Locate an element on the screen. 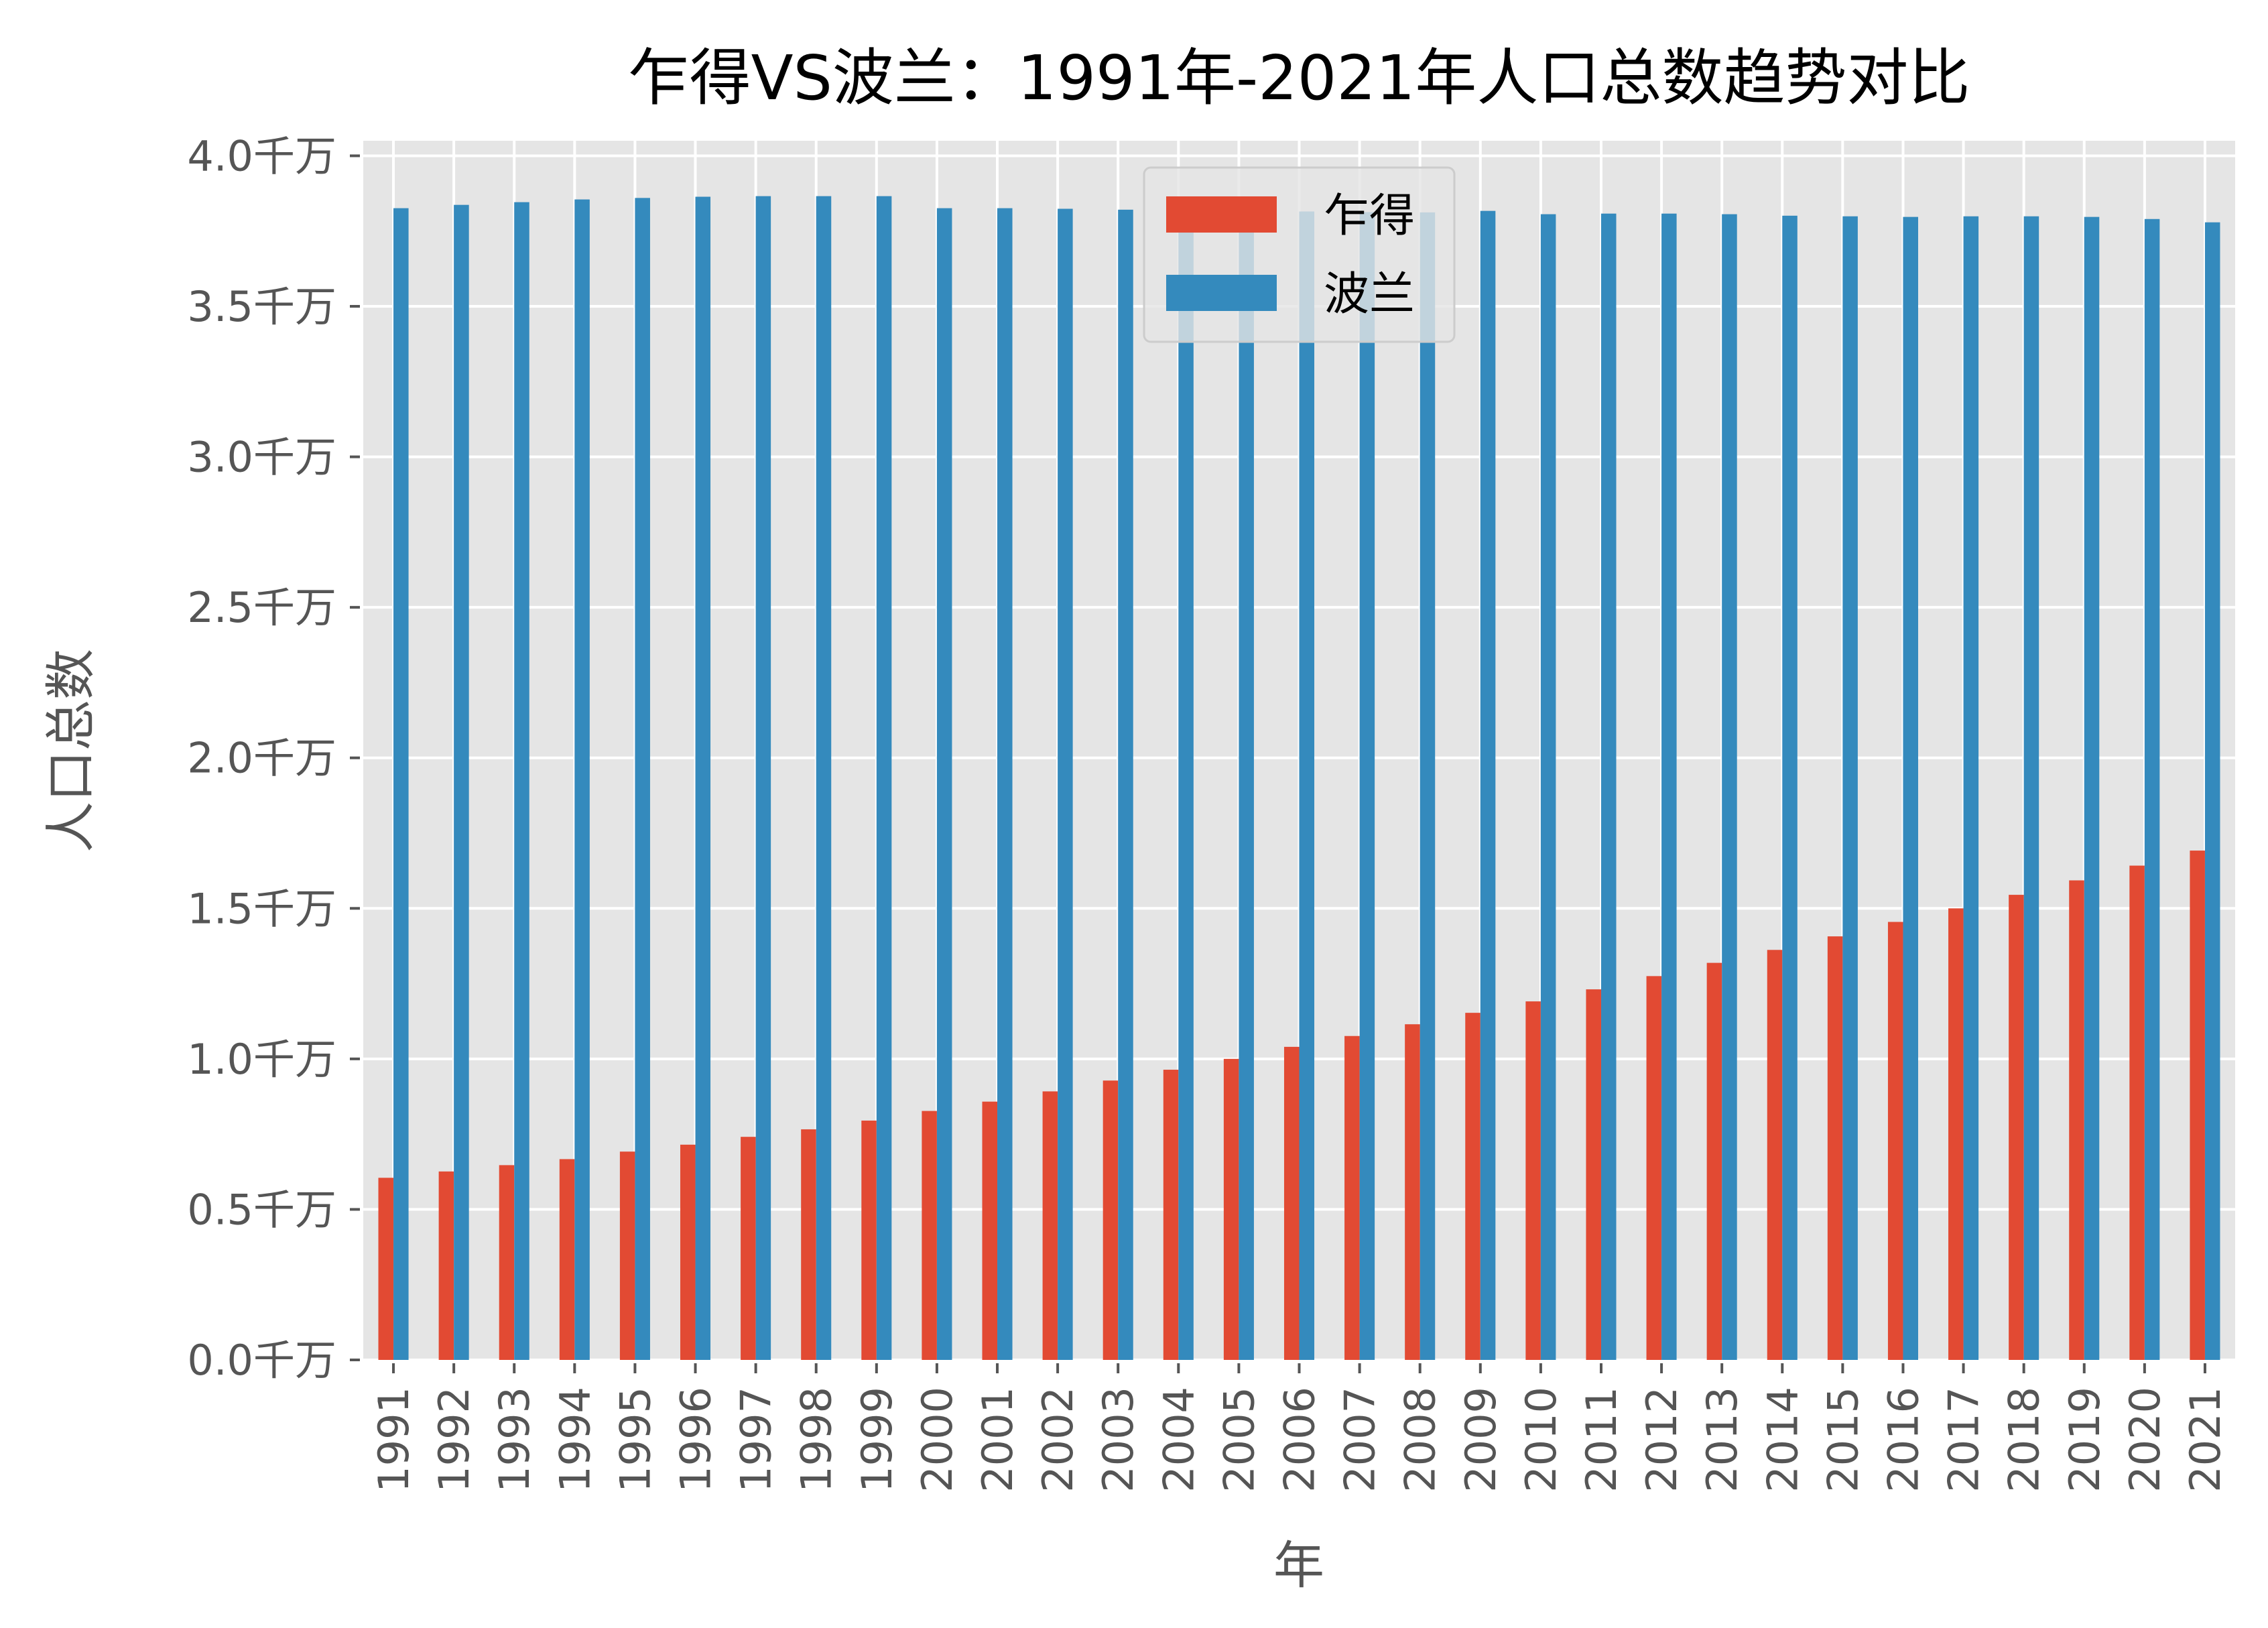 The height and width of the screenshot is (1628, 2268). bar-chad-1993 is located at coordinates (507, 1262).